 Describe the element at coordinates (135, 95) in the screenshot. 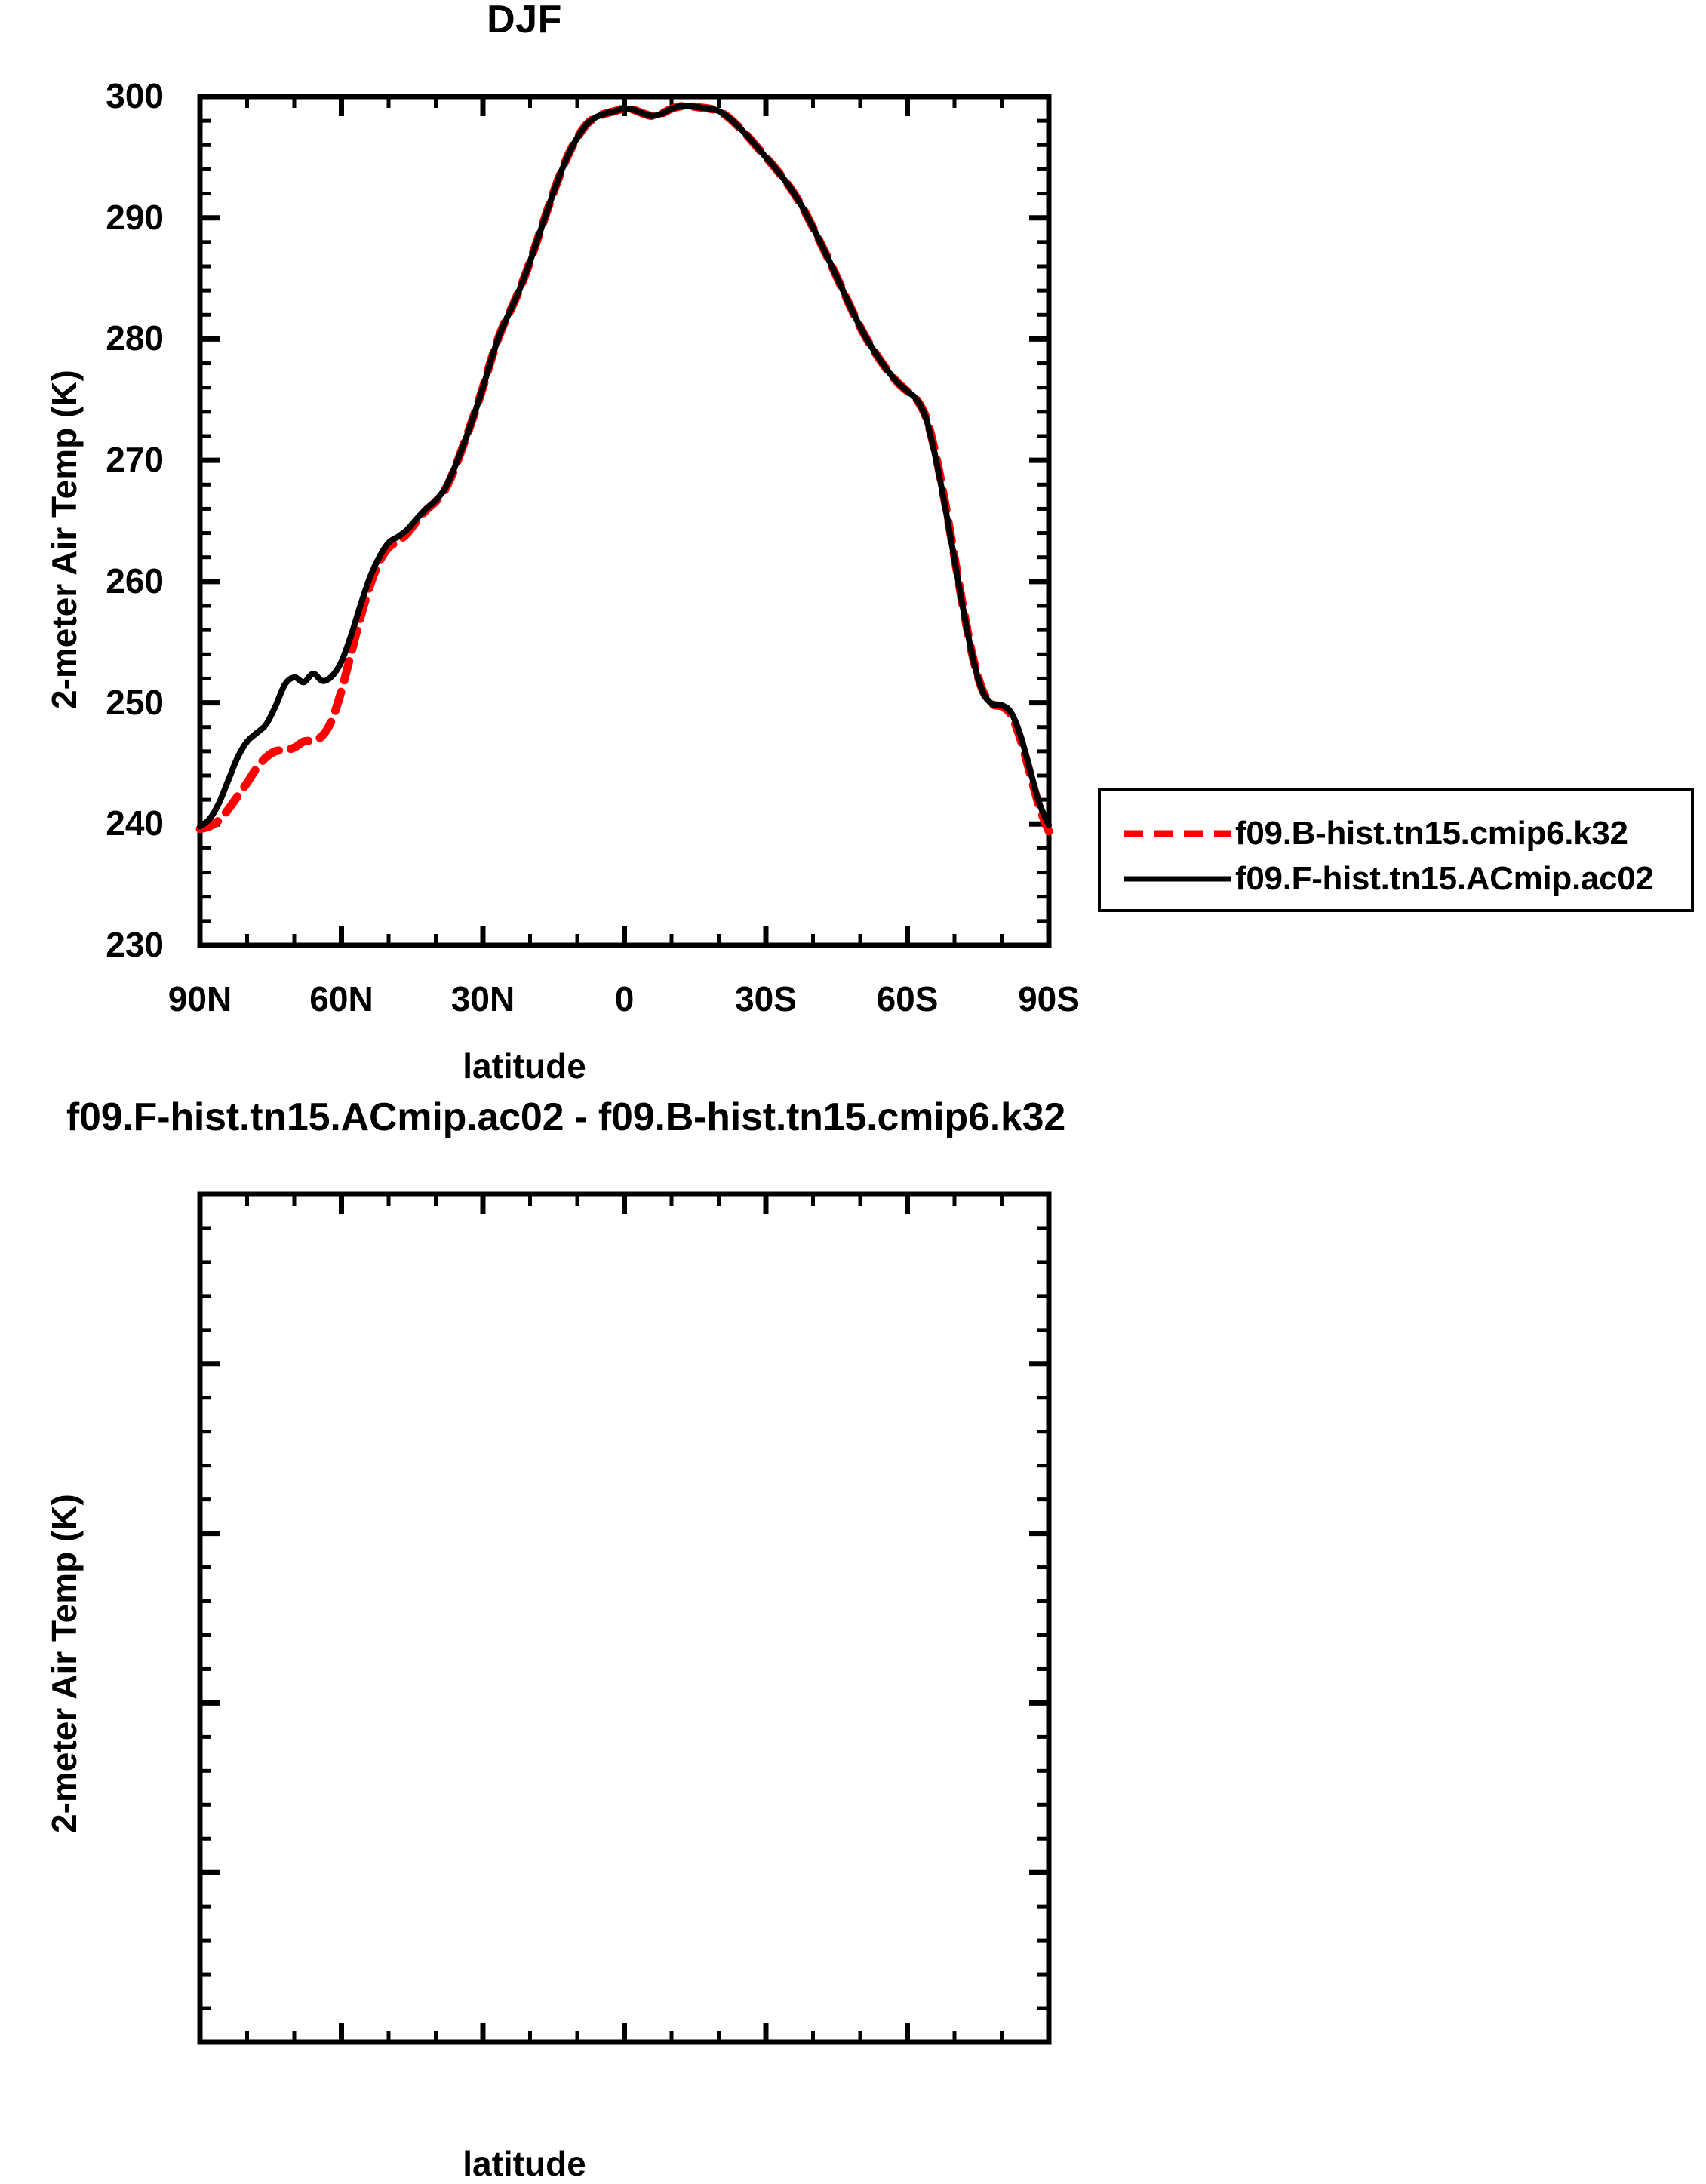

I see `ytick-label: 300` at that location.